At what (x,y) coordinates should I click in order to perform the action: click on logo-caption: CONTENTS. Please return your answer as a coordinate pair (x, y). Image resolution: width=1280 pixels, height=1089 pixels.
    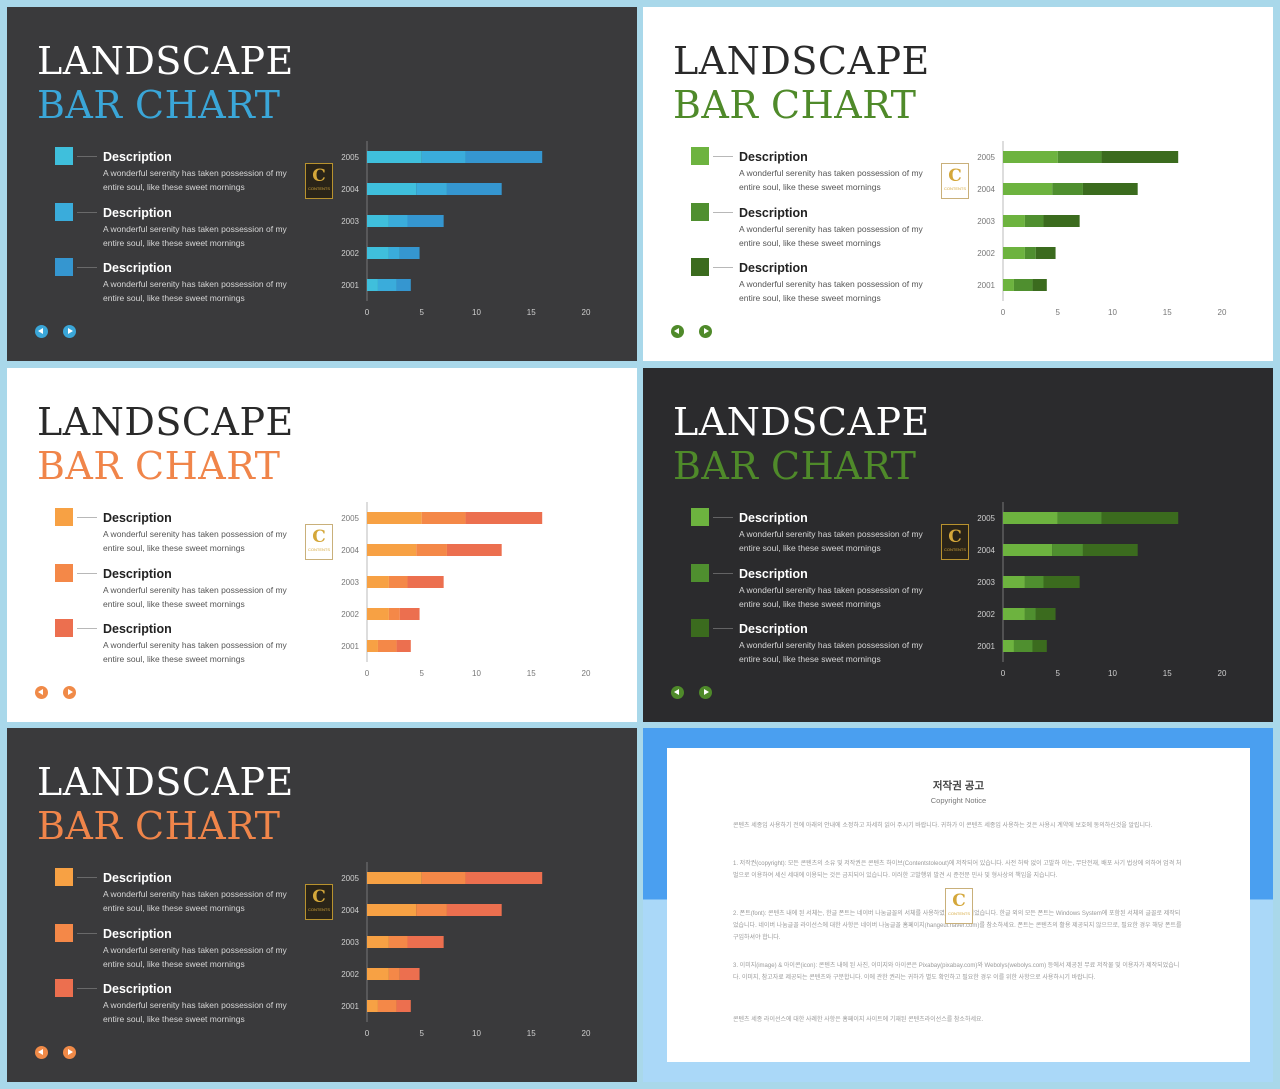
    Looking at the image, I should click on (955, 549).